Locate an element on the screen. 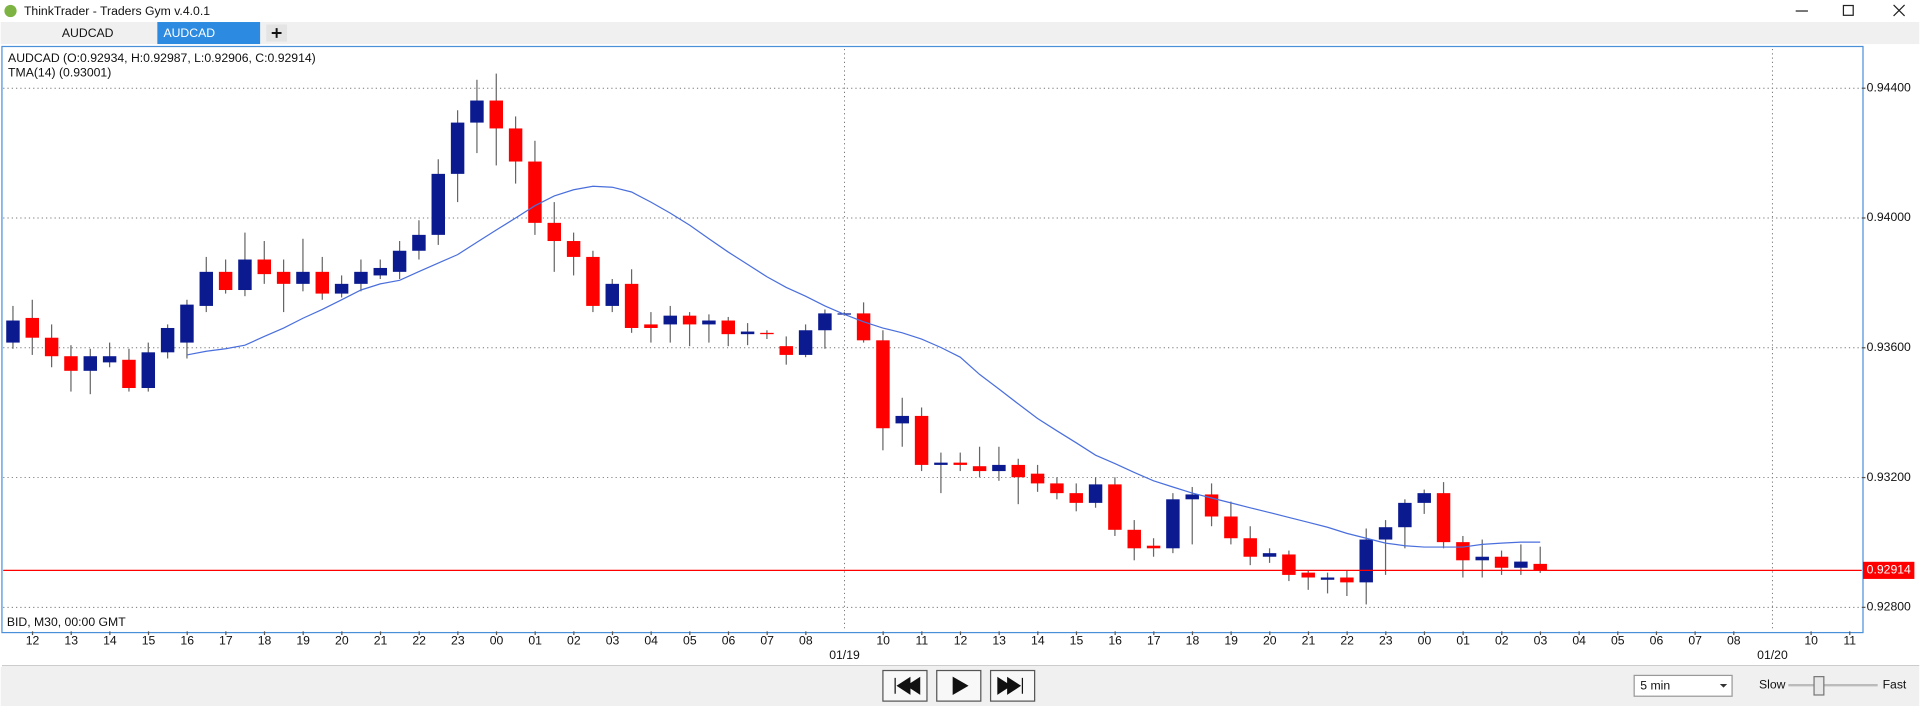  active-tab is located at coordinates (209, 33).